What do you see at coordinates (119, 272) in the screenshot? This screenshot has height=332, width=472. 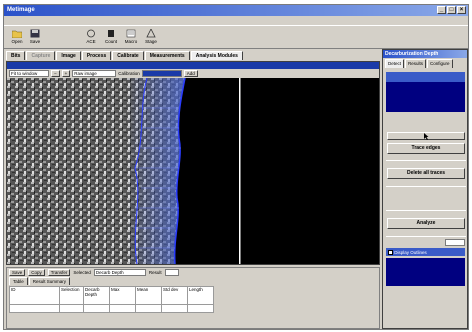 I see `selection-select: Decarb Depth` at bounding box center [119, 272].